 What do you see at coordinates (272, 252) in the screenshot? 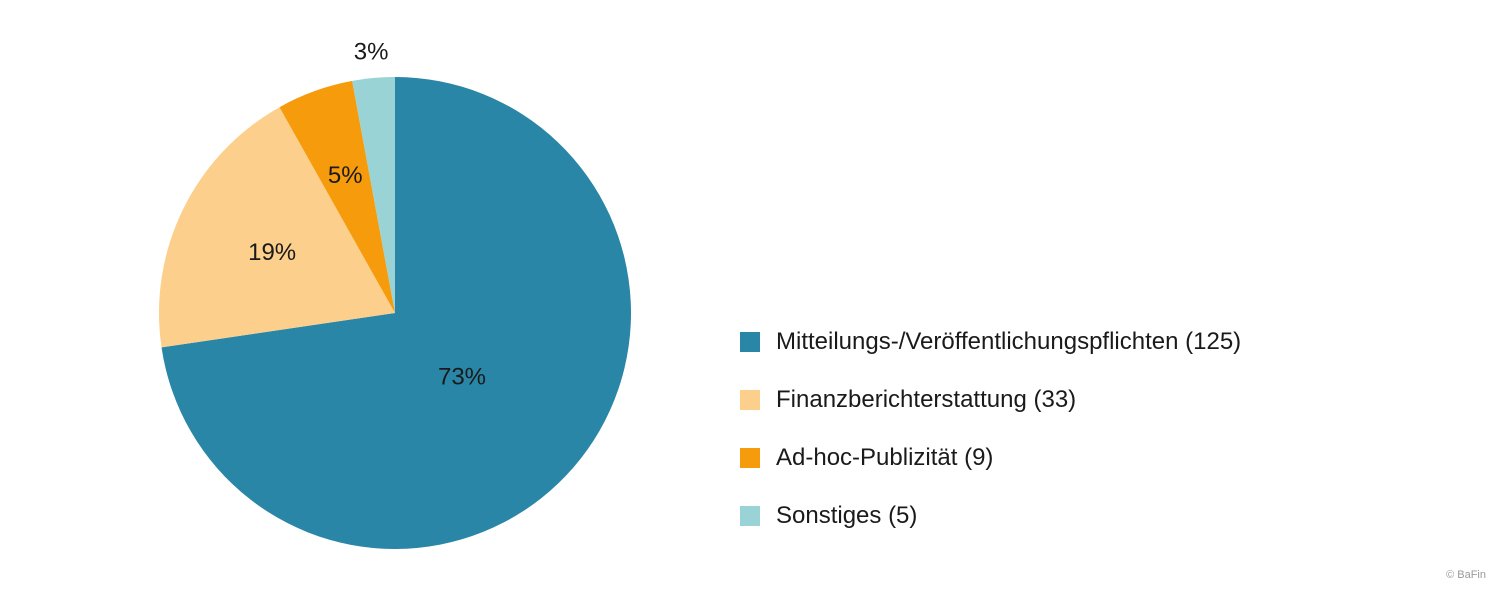
I see `slice-percent-label: 19%` at bounding box center [272, 252].